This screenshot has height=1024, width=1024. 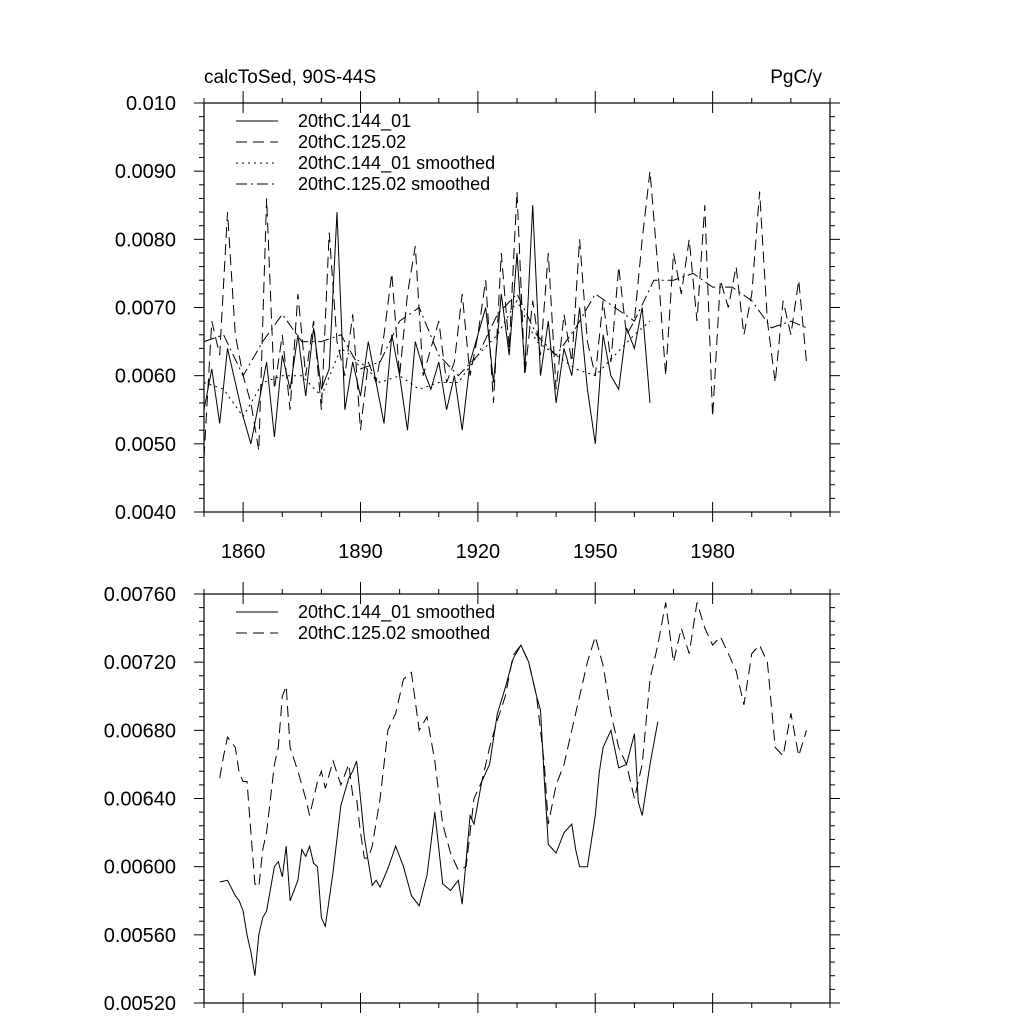 I want to click on x-tick-label: 1920, so click(x=478, y=552).